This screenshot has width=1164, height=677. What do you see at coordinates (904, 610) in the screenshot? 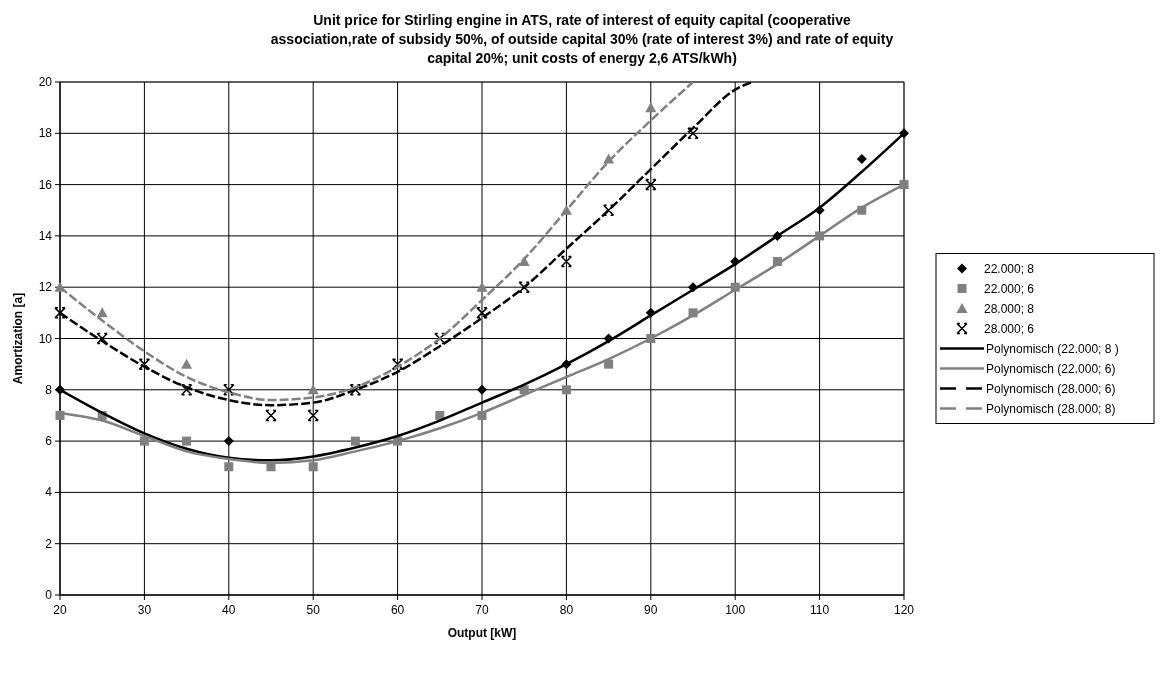
I see `x-tick-label: 120` at bounding box center [904, 610].